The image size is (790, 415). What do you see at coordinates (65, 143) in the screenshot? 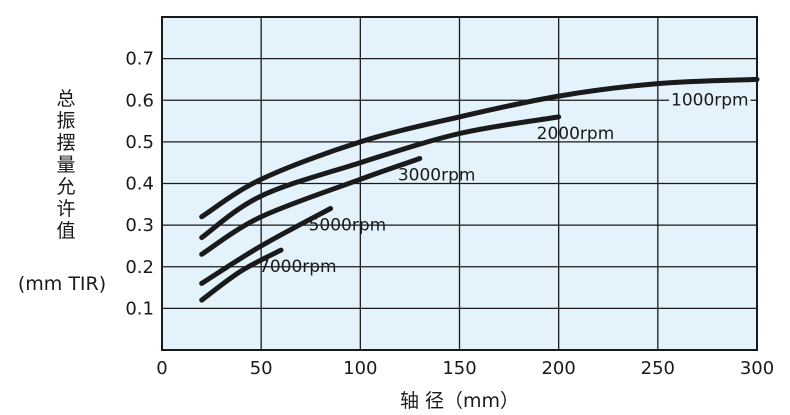
I see `y-axis-title-char: 摆` at bounding box center [65, 143].